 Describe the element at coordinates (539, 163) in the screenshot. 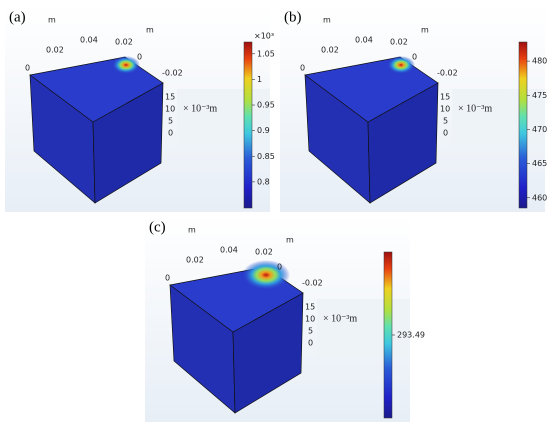

I see `colorbar-tick-label: 465` at that location.